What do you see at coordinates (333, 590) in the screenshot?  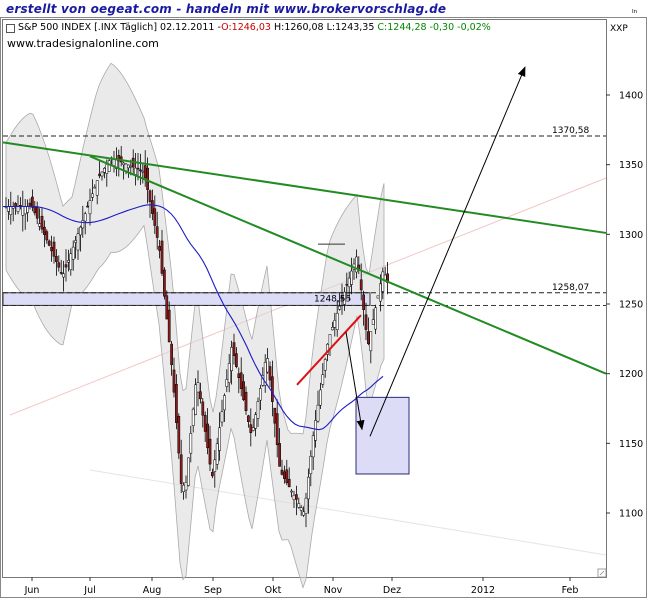 I see `x-tick-label: Nov` at bounding box center [333, 590].